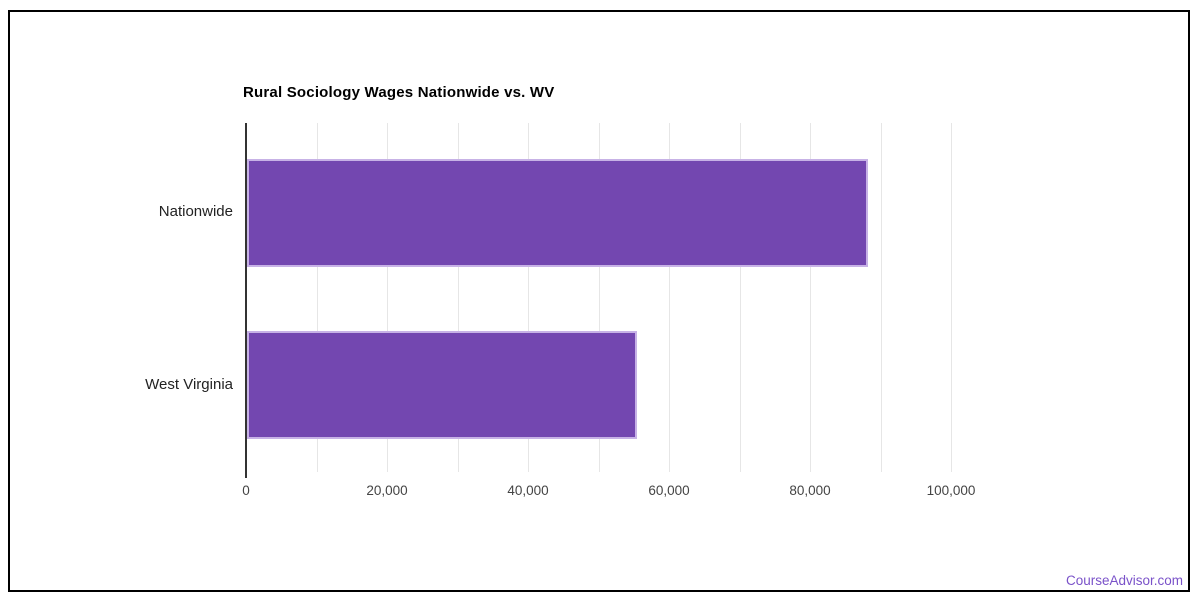  I want to click on x-tick-label: 40,000, so click(528, 490).